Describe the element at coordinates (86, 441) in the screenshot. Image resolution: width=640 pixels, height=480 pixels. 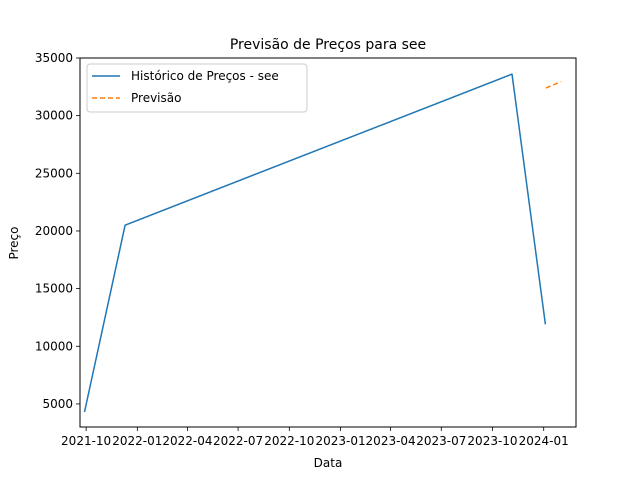
I see `x-tick-label-0: 2021-10` at that location.